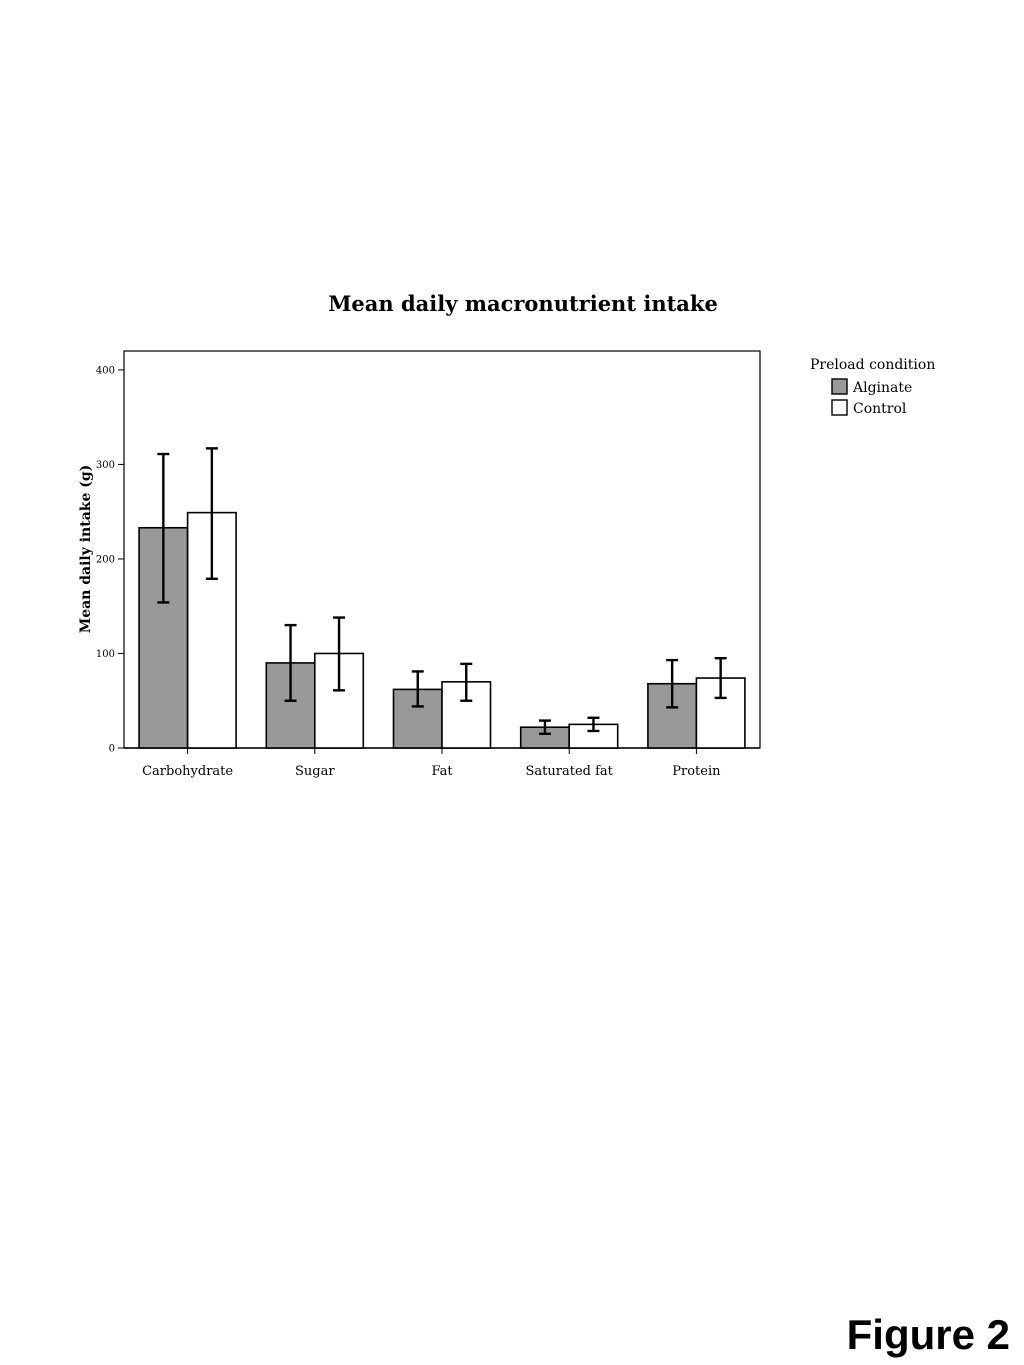  Describe the element at coordinates (105, 559) in the screenshot. I see `y-tick-label: 200` at that location.